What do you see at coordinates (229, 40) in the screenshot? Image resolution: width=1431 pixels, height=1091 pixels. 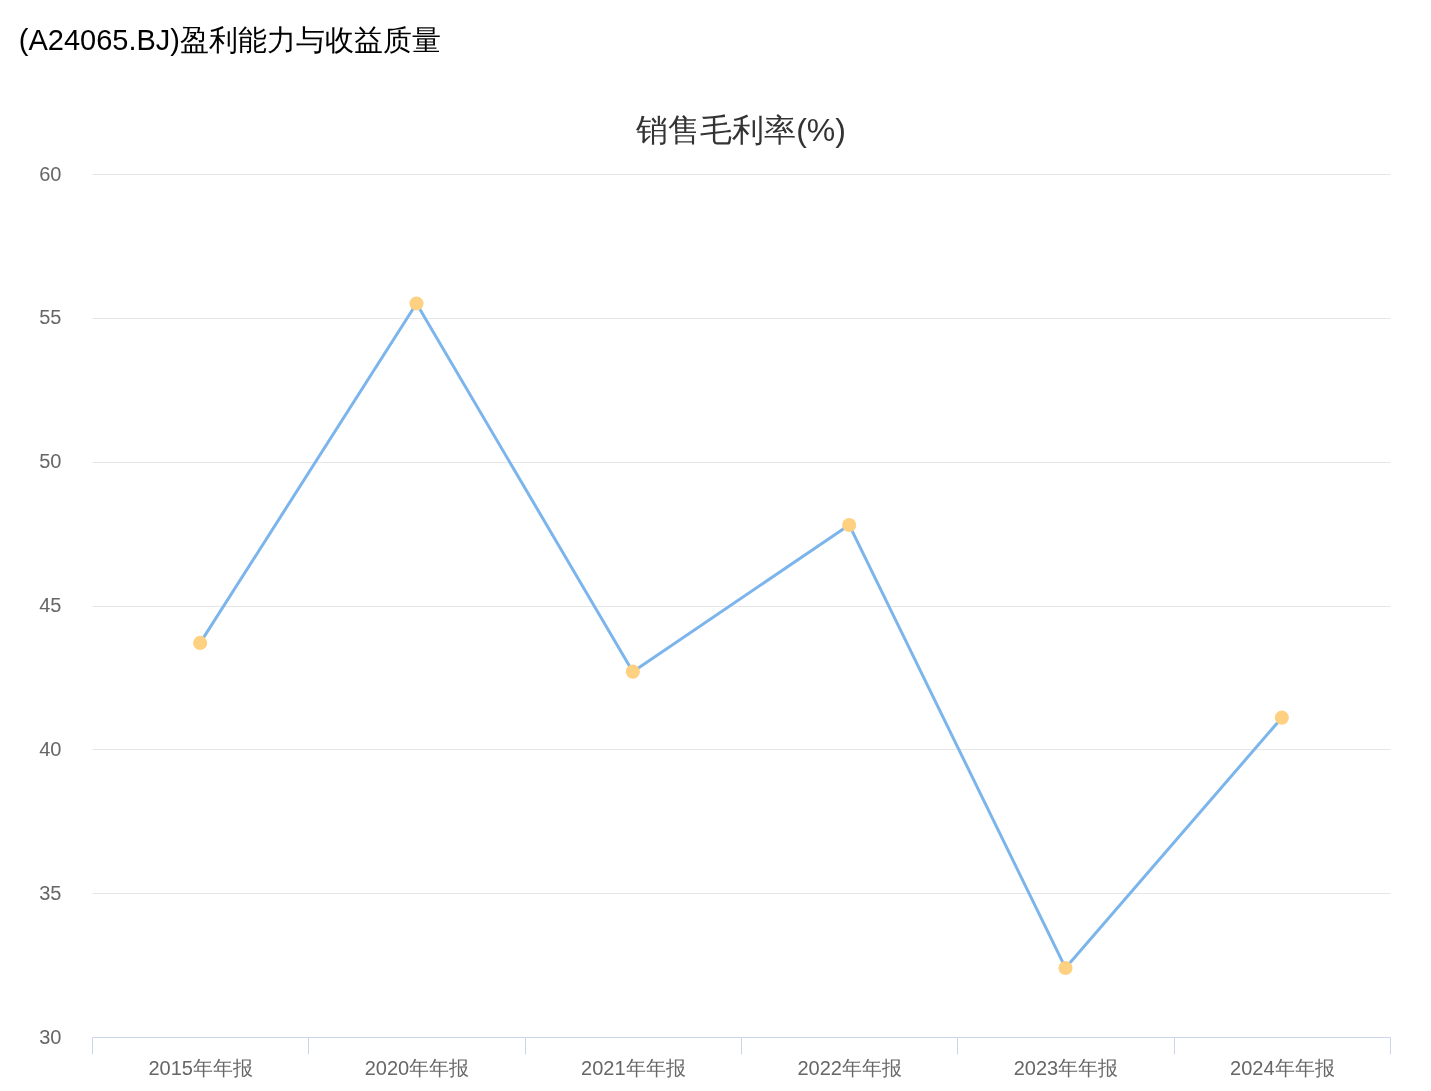 I see `chart-title: (A24065.BJ)盈利能力与收益质量` at bounding box center [229, 40].